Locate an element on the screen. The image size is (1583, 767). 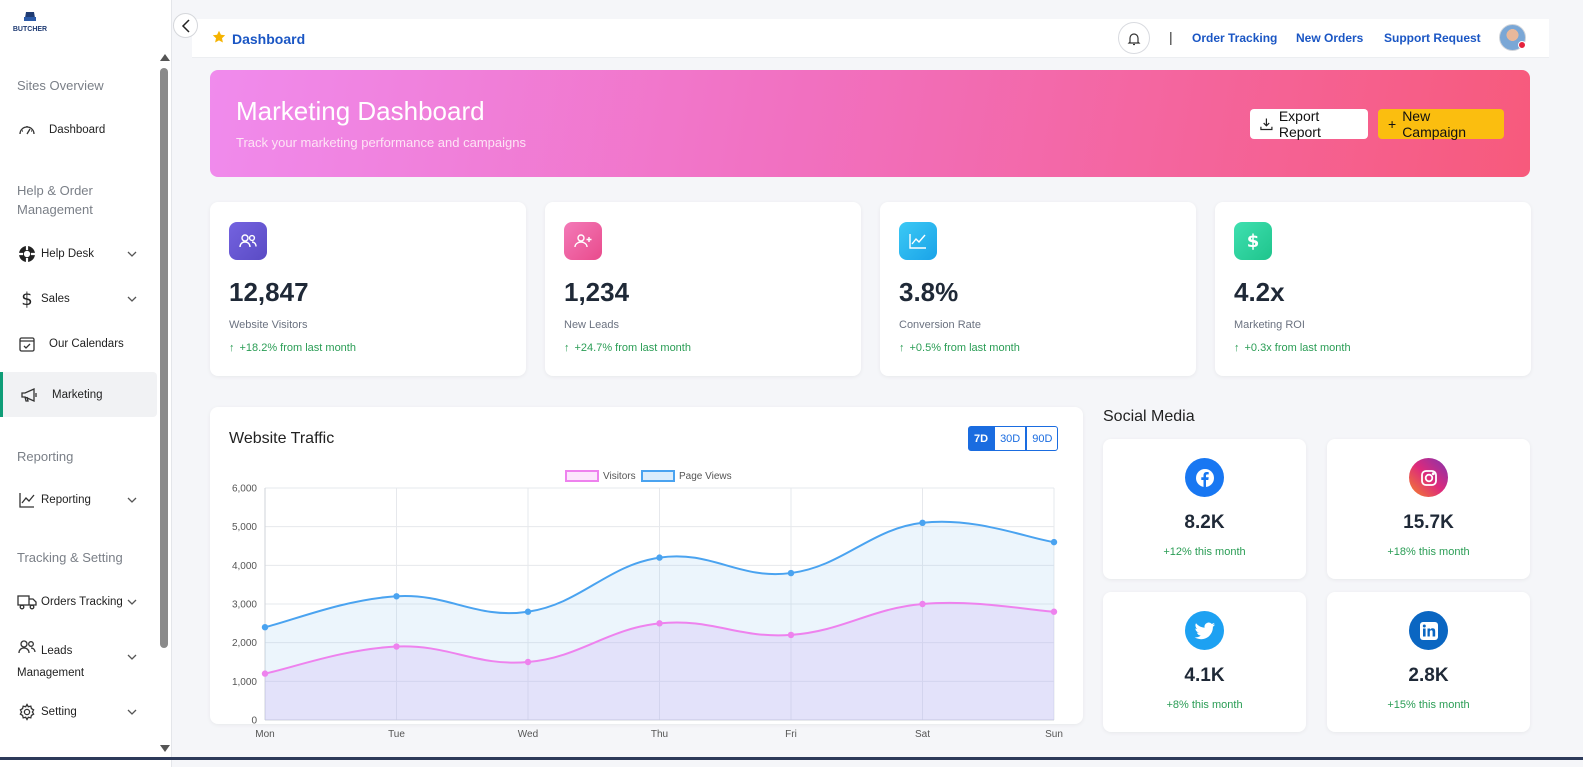
facebook-icon is located at coordinates (1204, 477).